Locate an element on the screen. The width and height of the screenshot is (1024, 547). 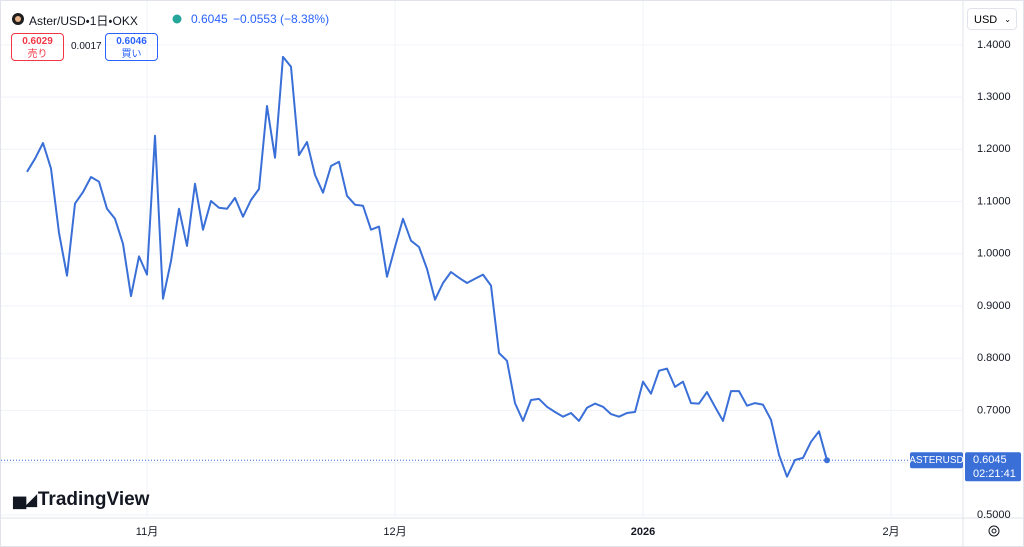
market-status is located at coordinates (177, 19).